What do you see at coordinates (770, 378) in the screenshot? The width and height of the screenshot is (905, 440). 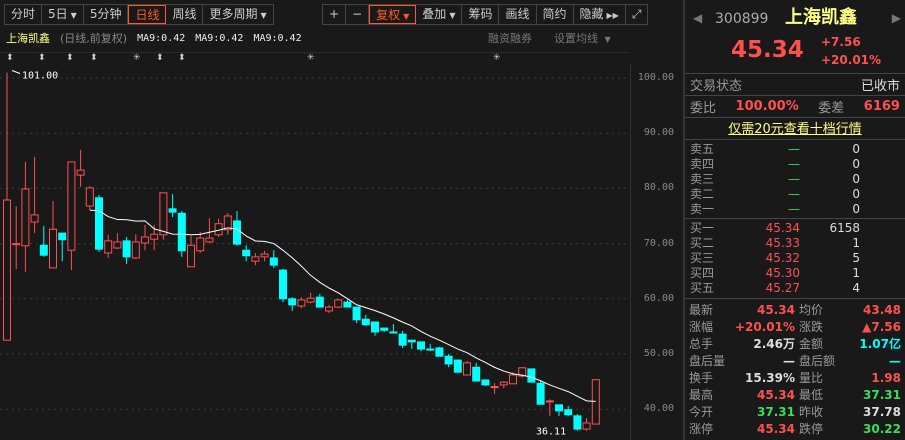 I see `stat-value: 15.39%` at bounding box center [770, 378].